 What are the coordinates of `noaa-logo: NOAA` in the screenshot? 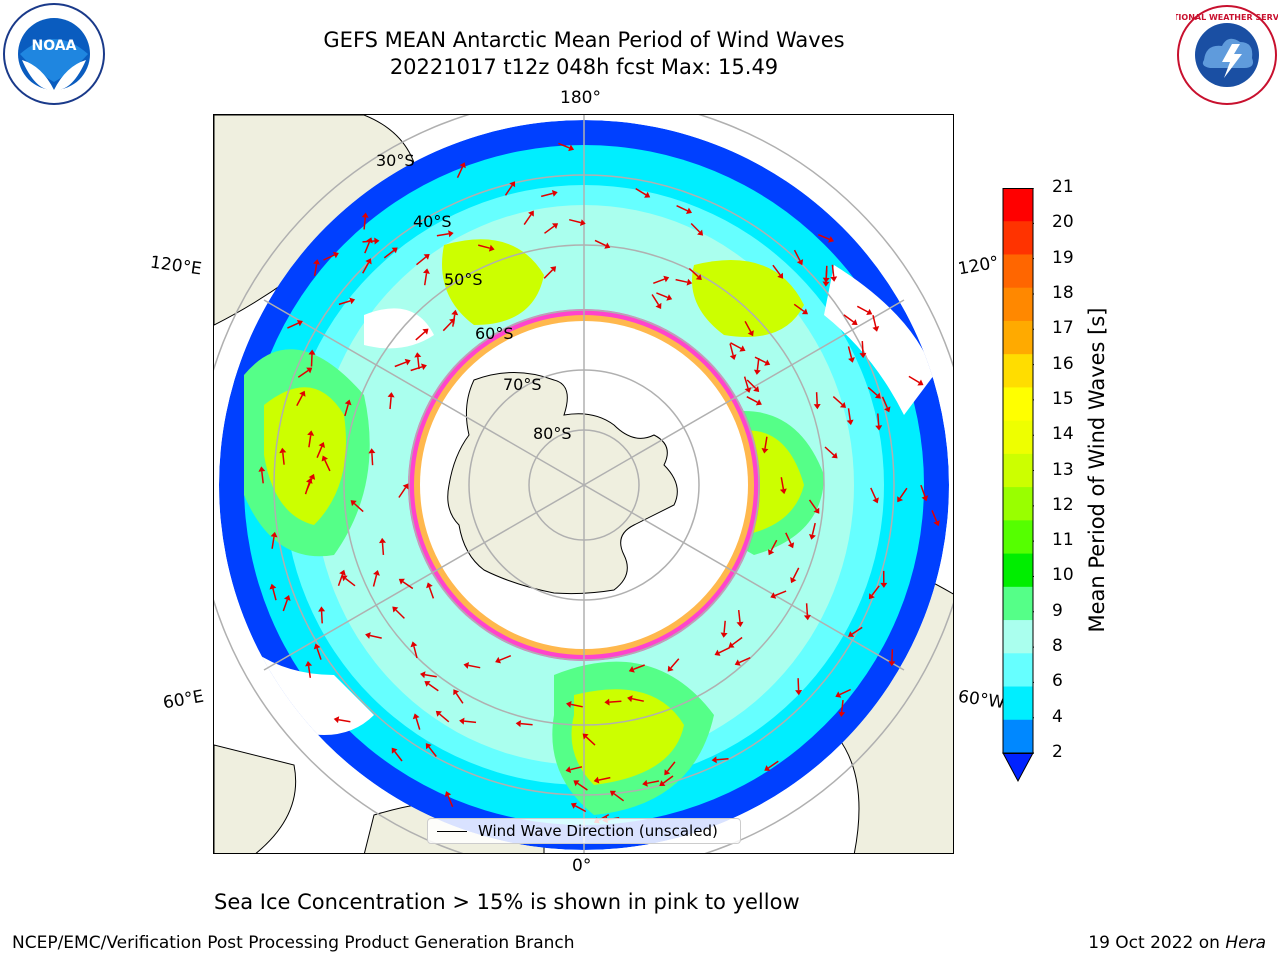 It's located at (54, 54).